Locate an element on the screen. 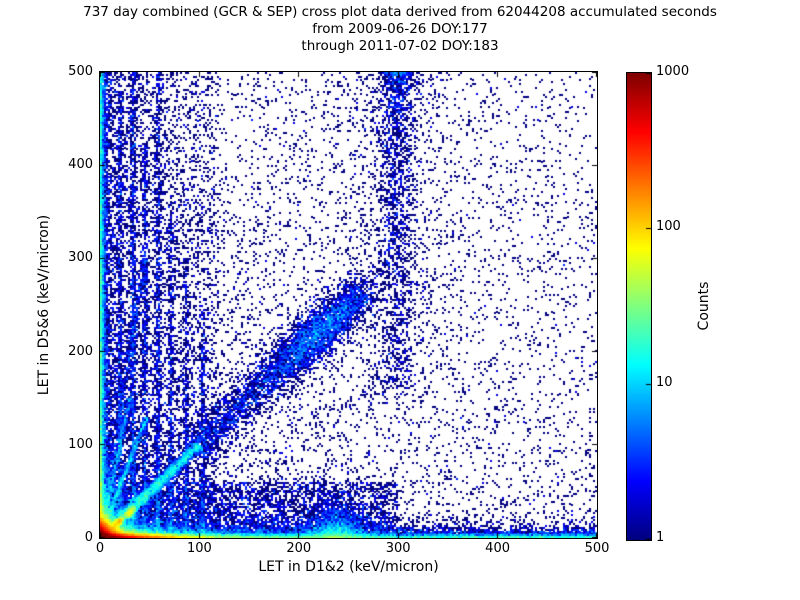 The height and width of the screenshot is (600, 800). y-tick-label-500: 500 is located at coordinates (80, 71).